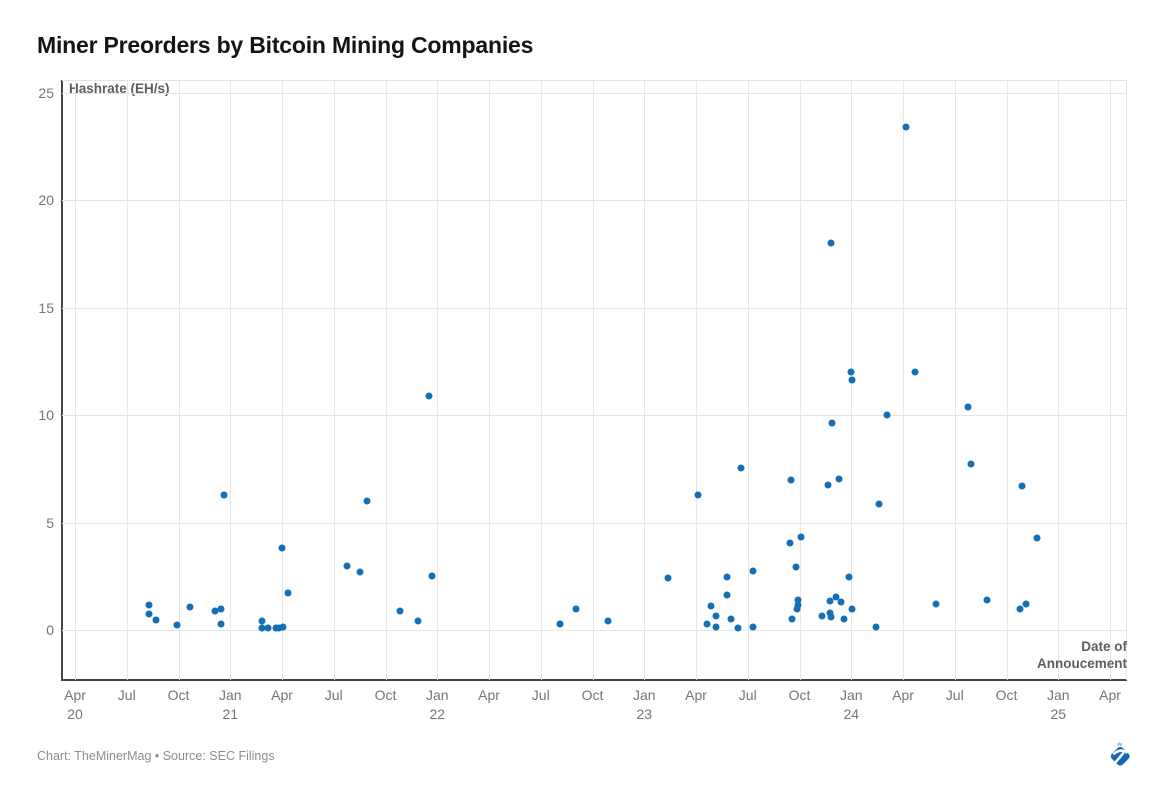 This screenshot has width=1164, height=800. I want to click on gridline-horizontal, so click(594, 308).